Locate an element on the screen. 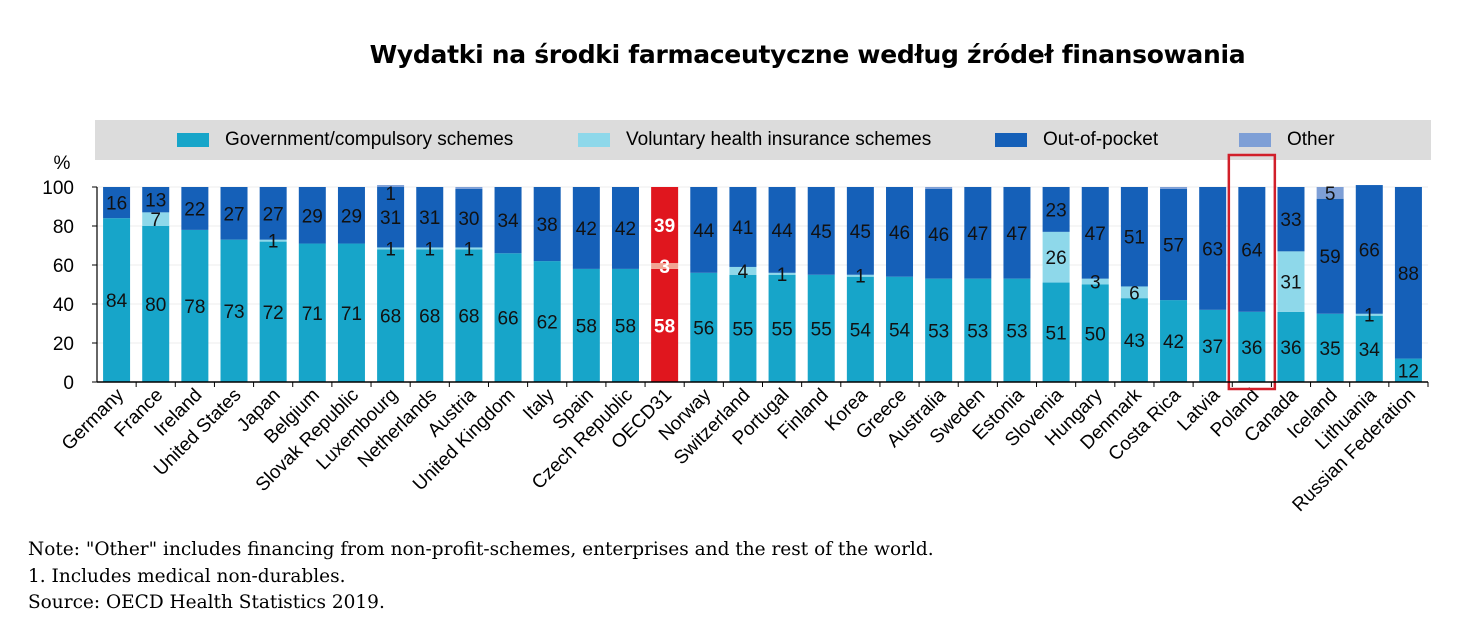 The width and height of the screenshot is (1471, 641). data-label-germany-out-of-pocket: 16 is located at coordinates (116, 204).